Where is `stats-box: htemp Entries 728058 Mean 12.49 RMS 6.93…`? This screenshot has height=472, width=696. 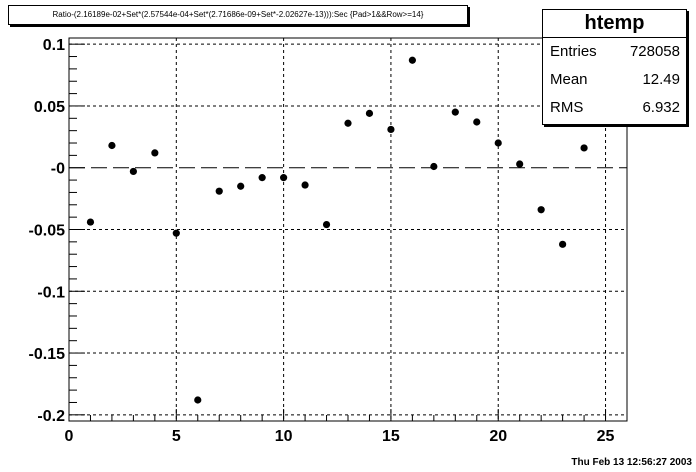
stats-box: htemp Entries 728058 Mean 12.49 RMS 6.93… is located at coordinates (614, 67).